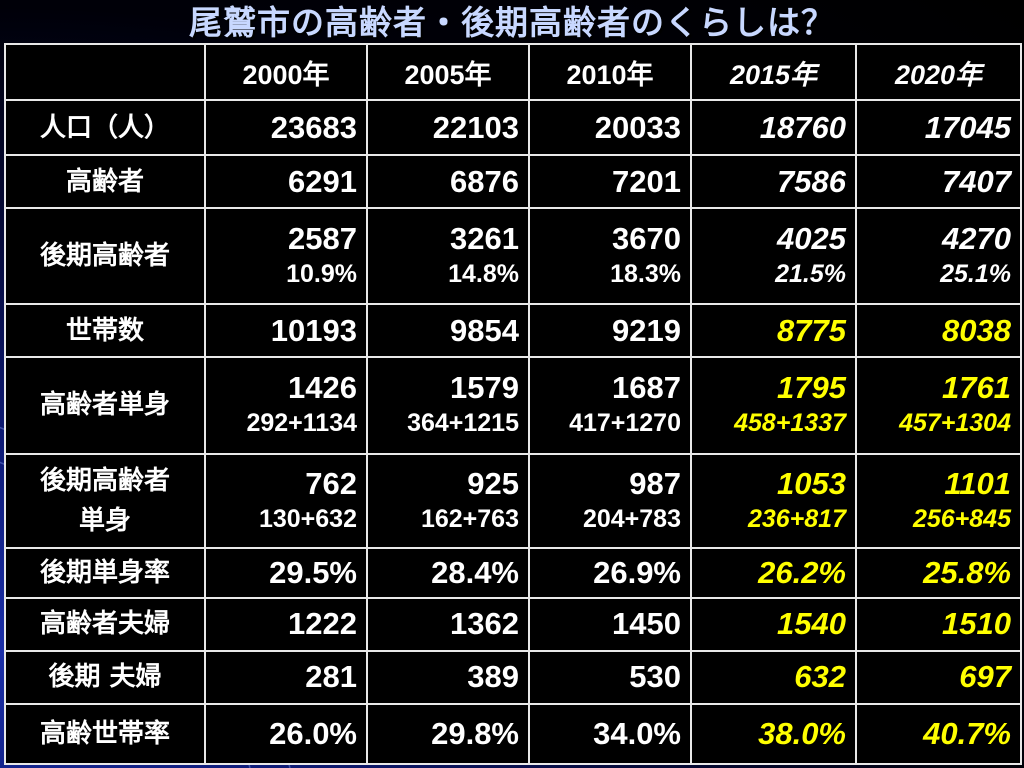 This screenshot has width=1024, height=768. Describe the element at coordinates (976, 388) in the screenshot. I see `value-main: 1761` at that location.